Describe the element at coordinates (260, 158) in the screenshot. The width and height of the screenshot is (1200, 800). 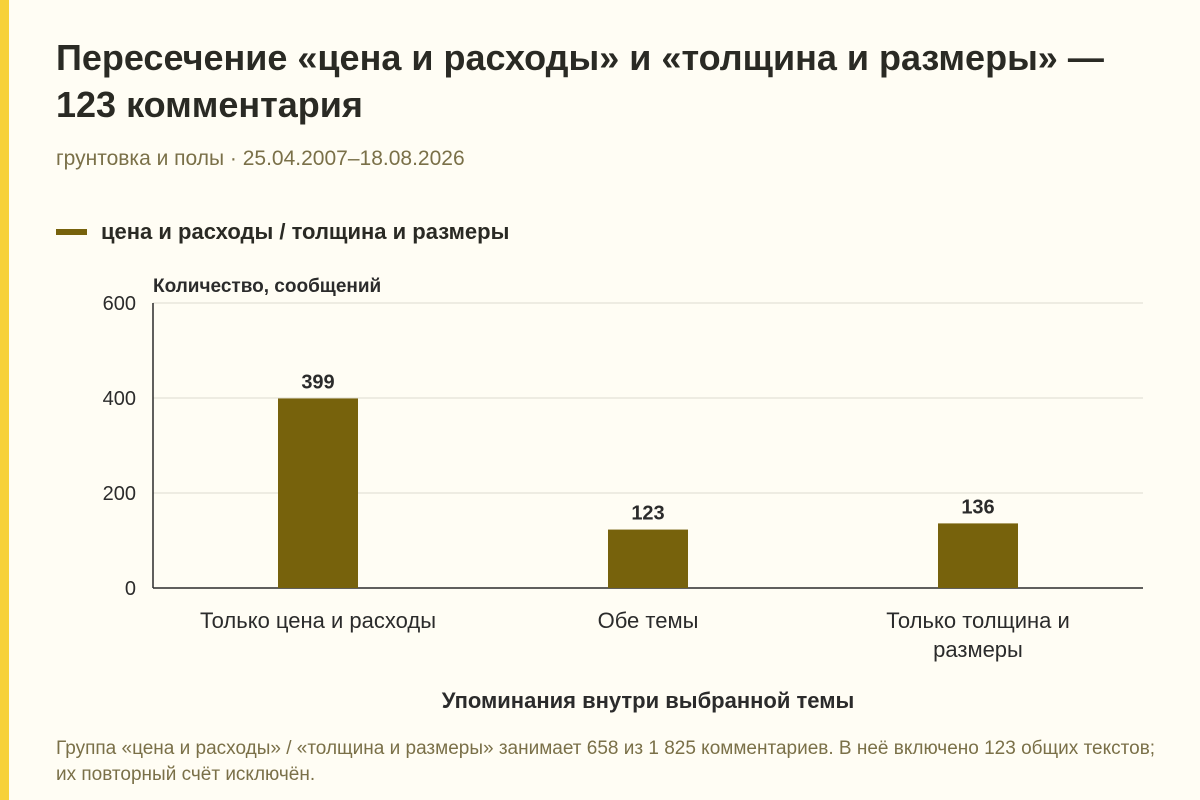
I see `chart-subtitle: грунтовка и полы · 25.04.2007–18.08.2026` at that location.